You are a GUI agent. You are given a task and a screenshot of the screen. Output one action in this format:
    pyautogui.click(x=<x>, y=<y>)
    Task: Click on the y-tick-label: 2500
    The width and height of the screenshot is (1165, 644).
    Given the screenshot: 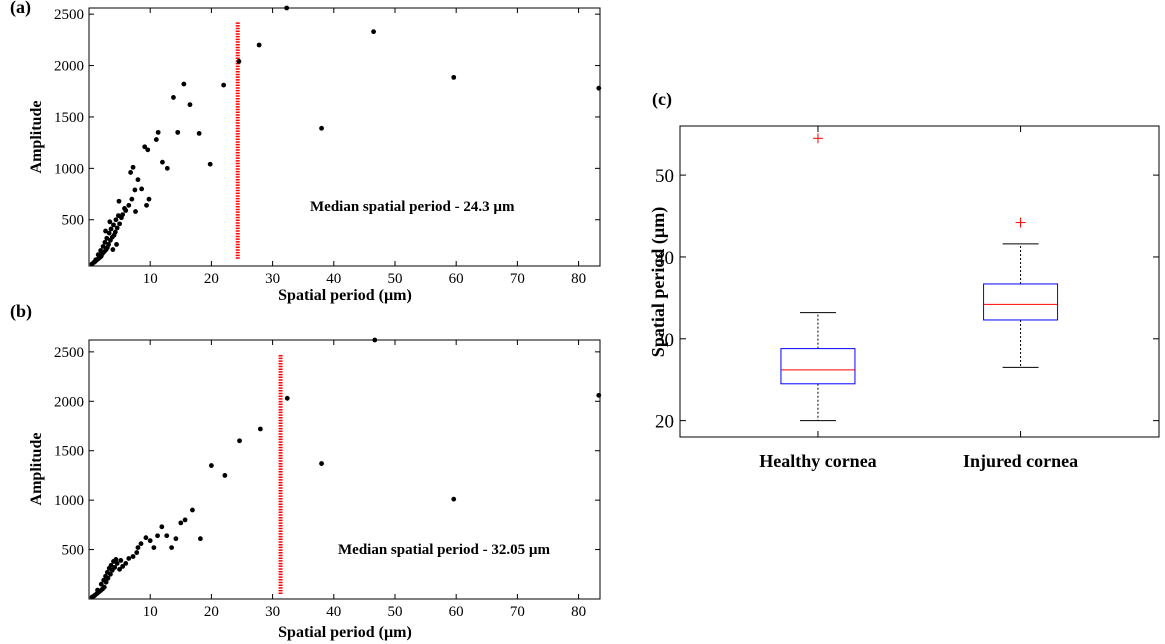 What is the action you would take?
    pyautogui.click(x=69, y=15)
    